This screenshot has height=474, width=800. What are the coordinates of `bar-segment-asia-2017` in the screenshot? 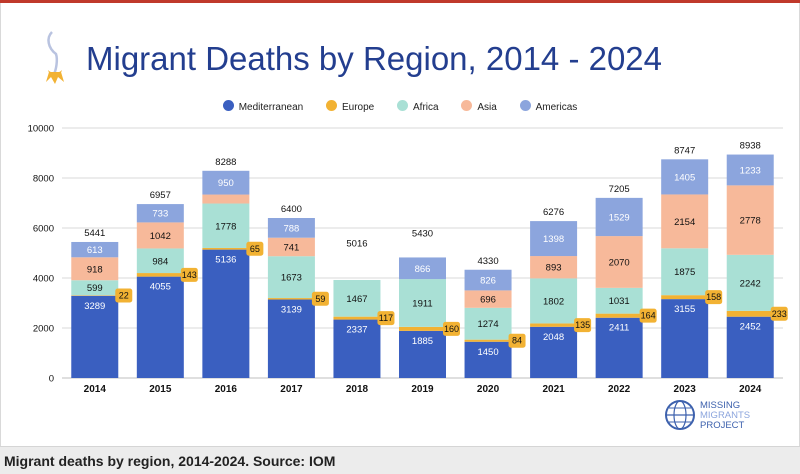 It's located at (291, 247).